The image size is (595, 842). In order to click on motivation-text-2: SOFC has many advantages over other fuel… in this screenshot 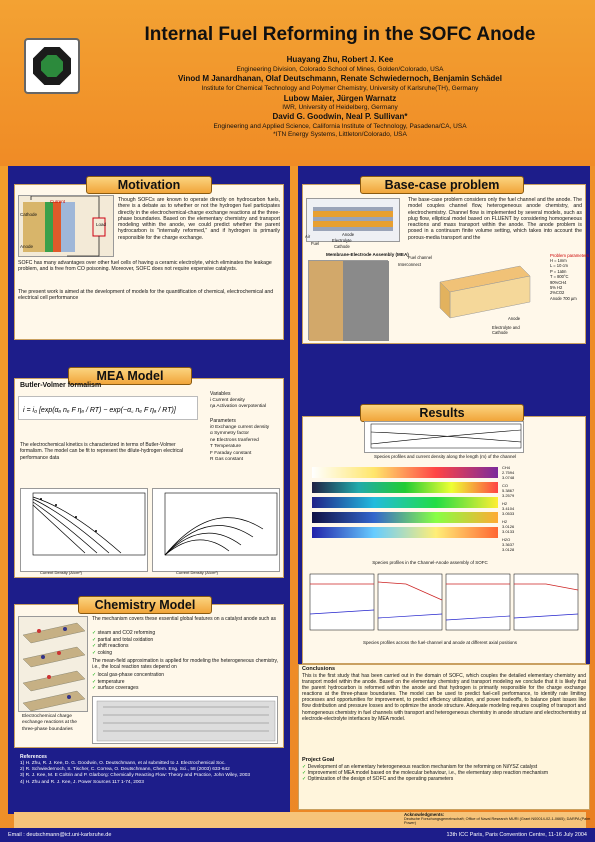, I will do `click(145, 266)`.